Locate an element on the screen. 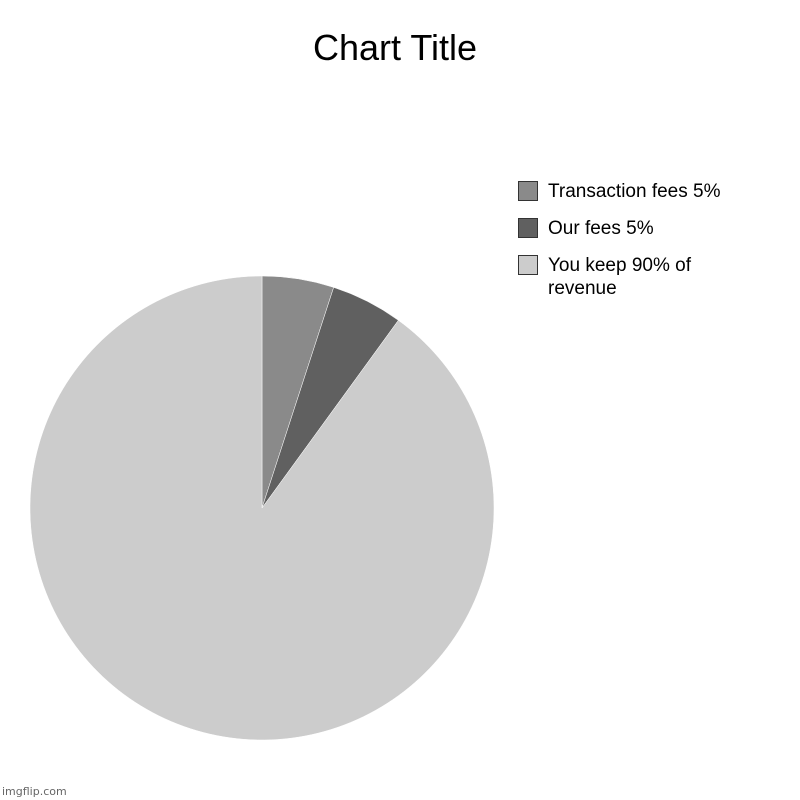 The image size is (800, 800). chart-title: Chart Title is located at coordinates (395, 47).